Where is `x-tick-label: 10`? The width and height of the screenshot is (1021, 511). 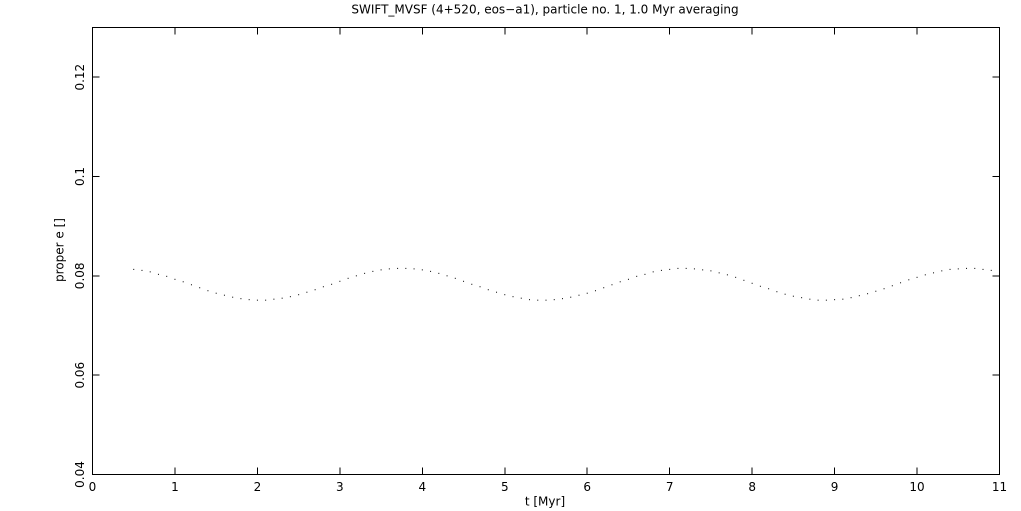 x-tick-label: 10 is located at coordinates (916, 487).